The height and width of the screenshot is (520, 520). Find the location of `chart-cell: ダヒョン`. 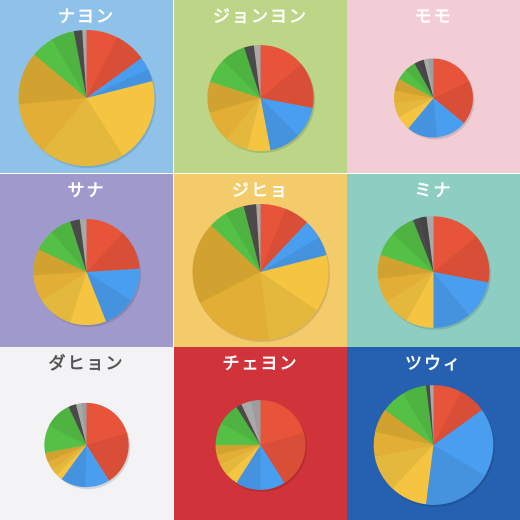

chart-cell: ダヒョン is located at coordinates (86, 433).